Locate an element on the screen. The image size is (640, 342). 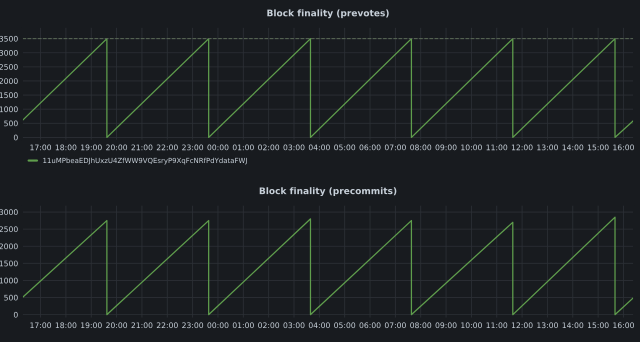
chart-title: Block finality (precommits) is located at coordinates (328, 191).